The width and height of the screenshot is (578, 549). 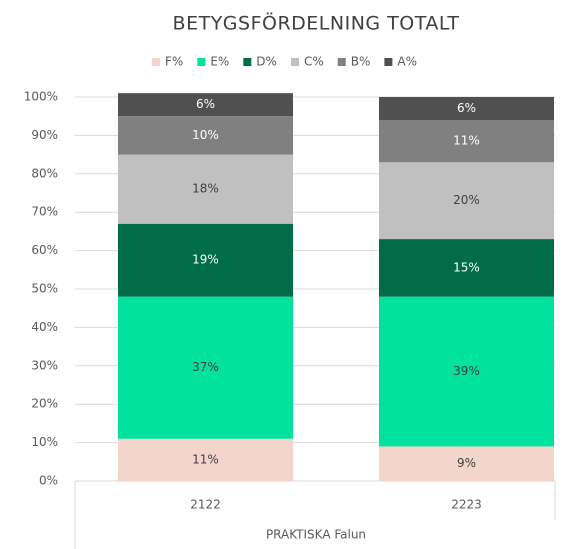 What do you see at coordinates (407, 62) in the screenshot?
I see `legend-label: A%` at bounding box center [407, 62].